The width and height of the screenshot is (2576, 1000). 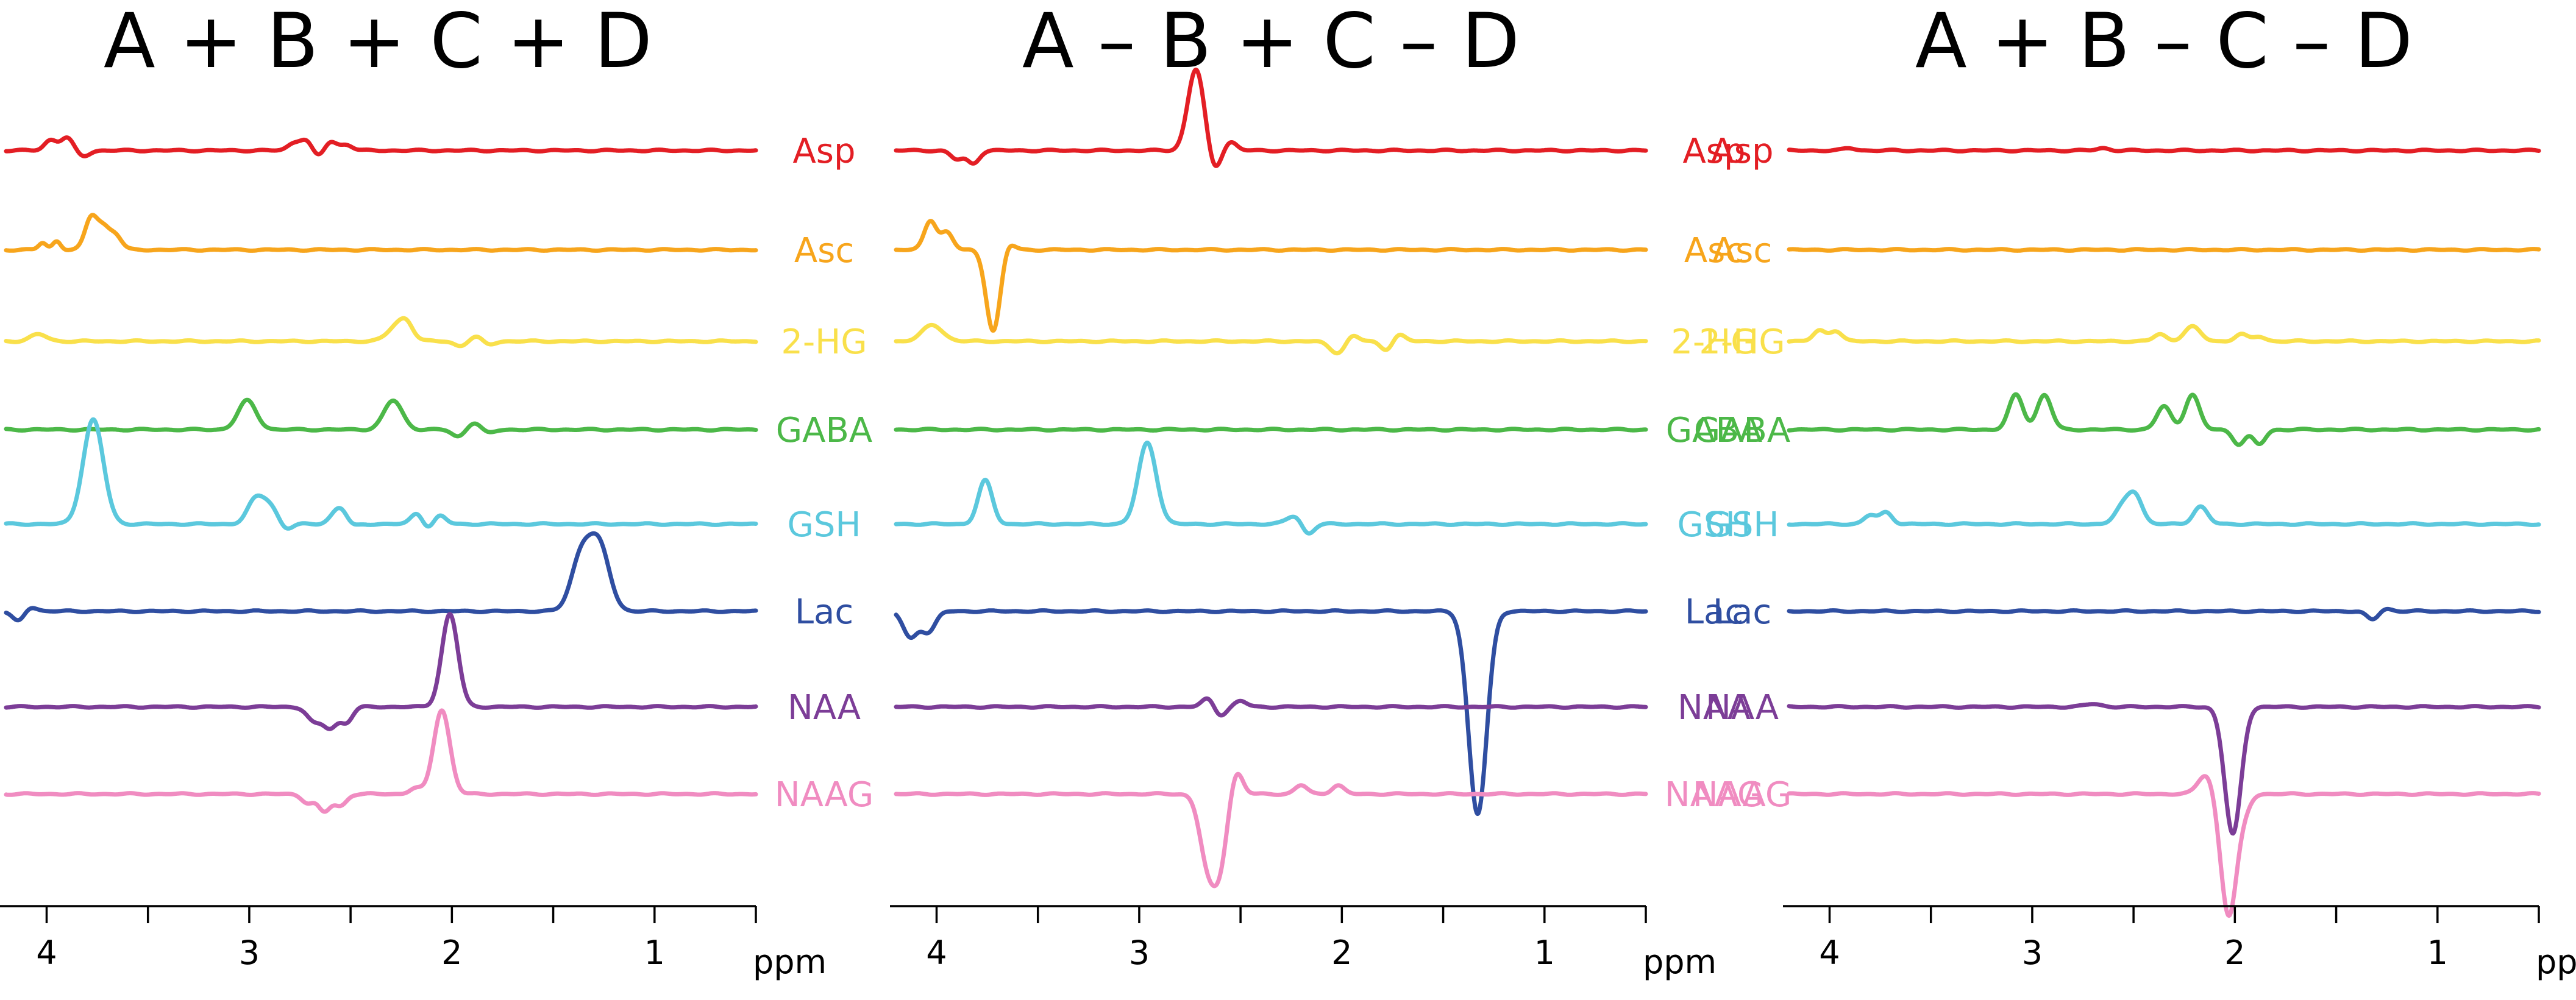 What do you see at coordinates (2164, 42) in the screenshot?
I see `panel-title: A + B – C – D` at bounding box center [2164, 42].